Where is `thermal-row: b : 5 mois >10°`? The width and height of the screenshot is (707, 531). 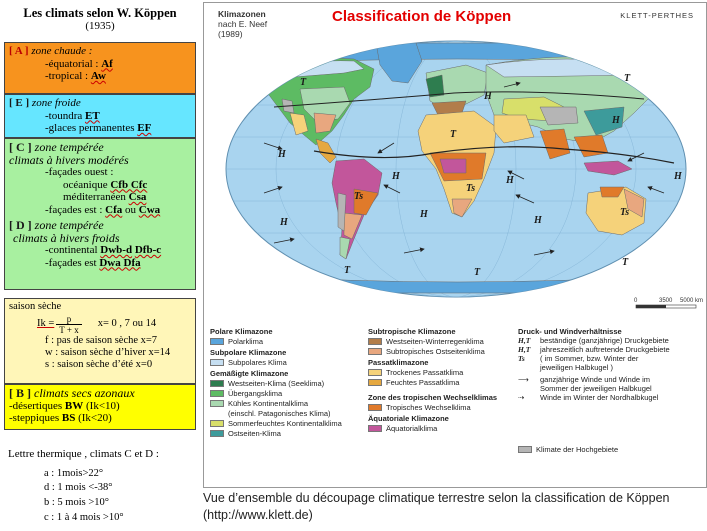 thermal-row: b : 5 mois >10° is located at coordinates (76, 502).